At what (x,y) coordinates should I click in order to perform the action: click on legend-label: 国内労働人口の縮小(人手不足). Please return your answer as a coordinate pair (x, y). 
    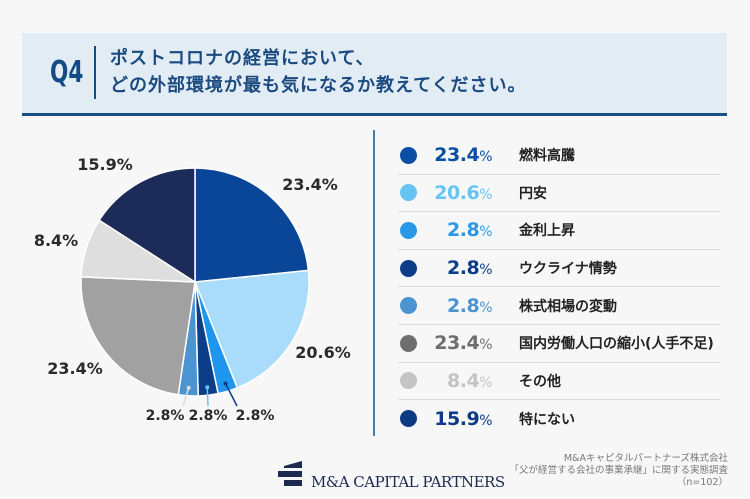
    Looking at the image, I should click on (616, 344).